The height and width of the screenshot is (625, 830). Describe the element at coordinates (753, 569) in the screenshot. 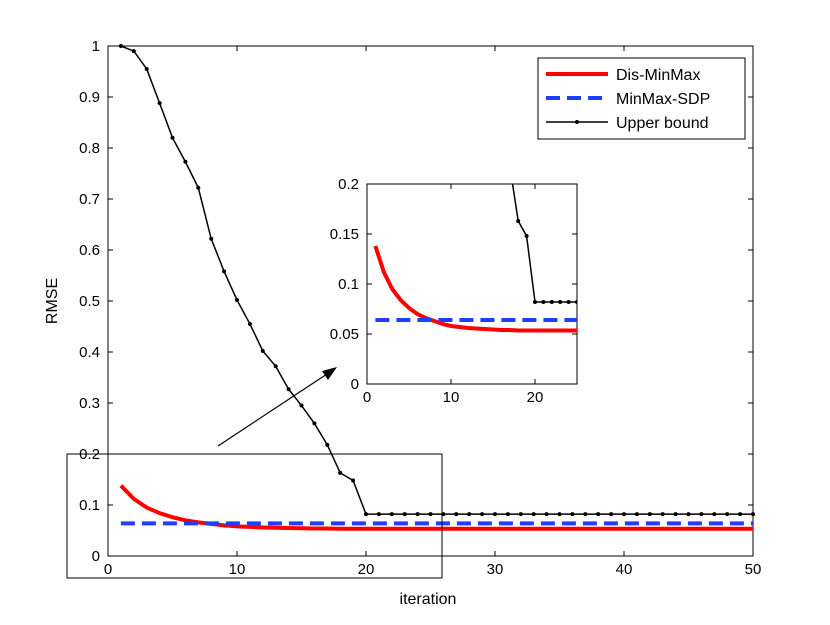

I see `main-x-tick-label: 50` at that location.